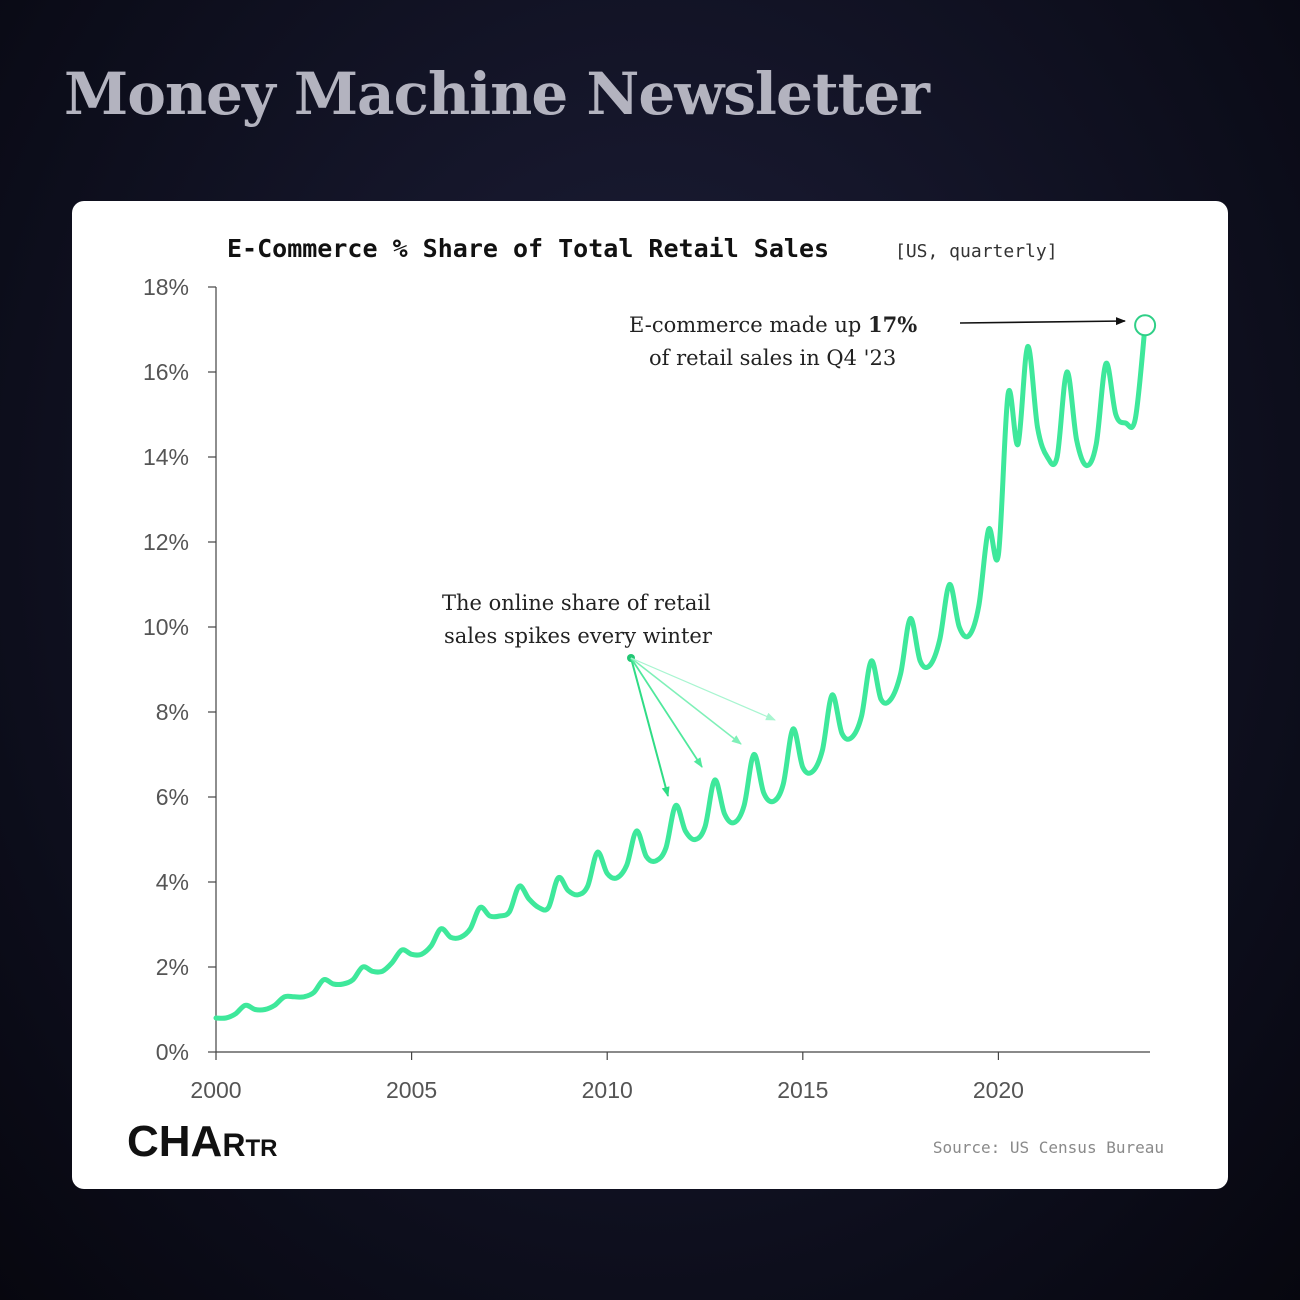 The height and width of the screenshot is (1300, 1300). What do you see at coordinates (578, 636) in the screenshot?
I see `annotation-winter-line2: sales spikes every winter` at bounding box center [578, 636].